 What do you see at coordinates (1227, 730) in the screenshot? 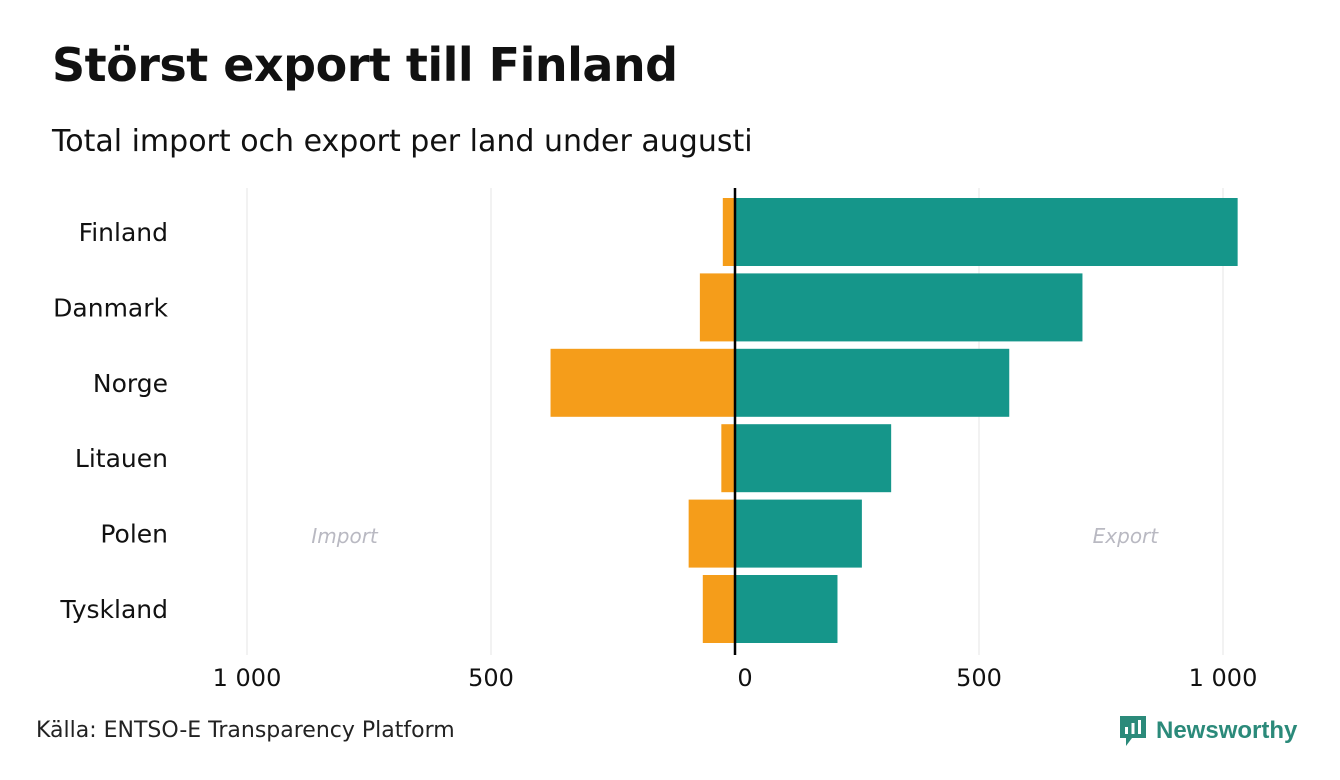
I see `logo-wordmark: Newsworthy` at bounding box center [1227, 730].